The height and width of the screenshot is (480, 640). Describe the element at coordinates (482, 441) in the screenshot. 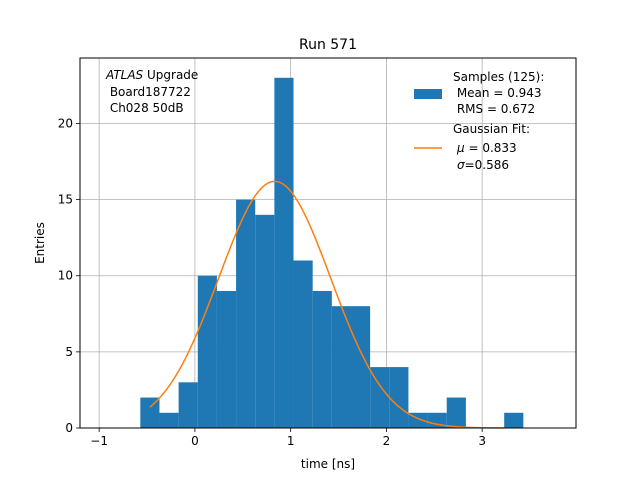

I see `x-tick-label: 3` at that location.